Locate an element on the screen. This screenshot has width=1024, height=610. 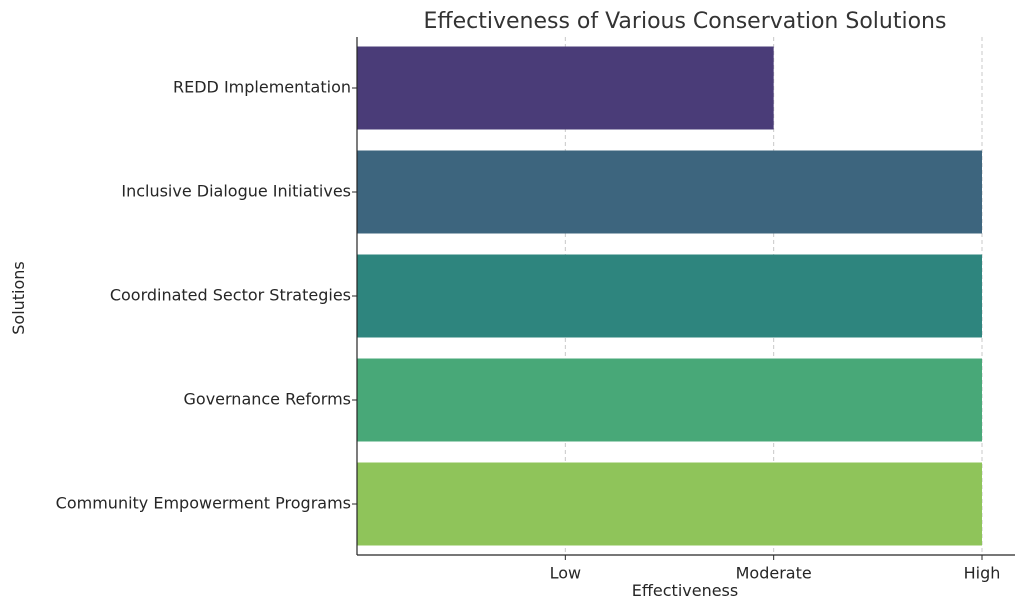
y-tick-label: Coordinated Sector Strategies is located at coordinates (230, 295).